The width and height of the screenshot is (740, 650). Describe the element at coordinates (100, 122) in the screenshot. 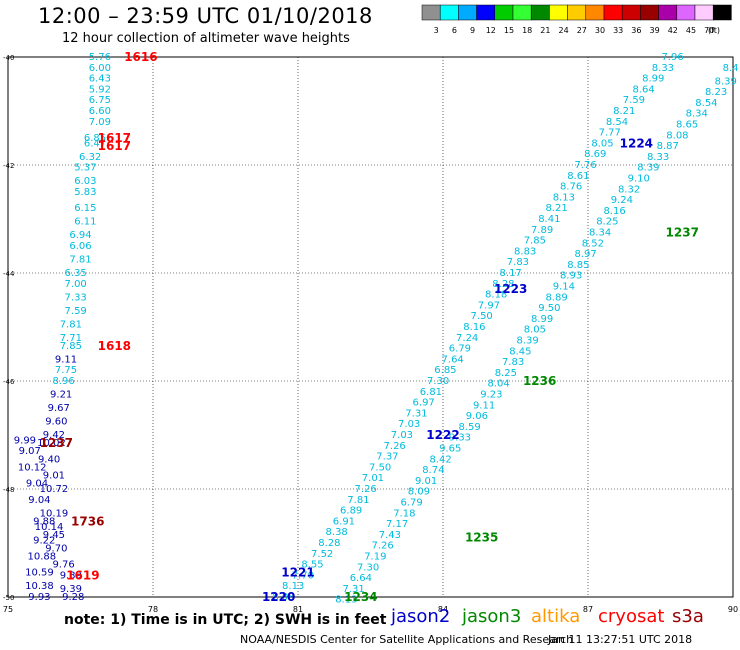

I see `wave-height-value: 7.09` at that location.